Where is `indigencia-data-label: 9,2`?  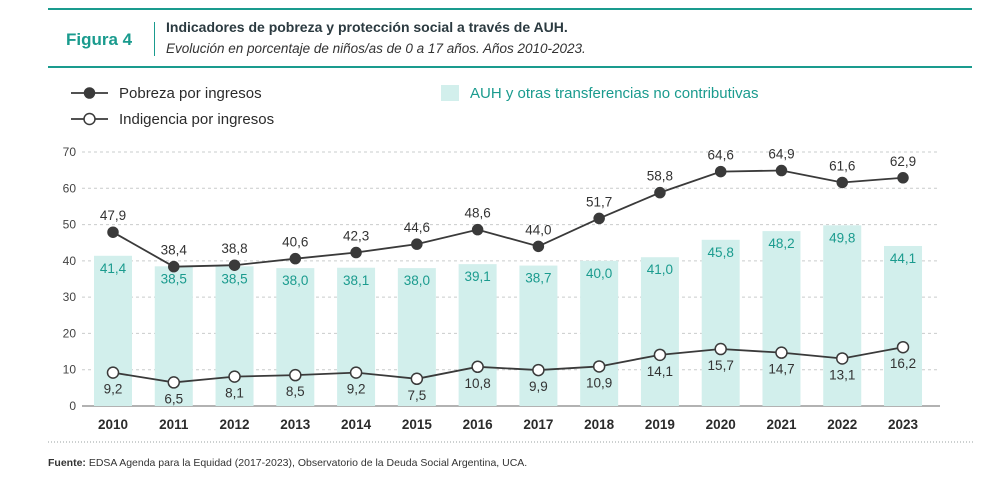 indigencia-data-label: 9,2 is located at coordinates (356, 389).